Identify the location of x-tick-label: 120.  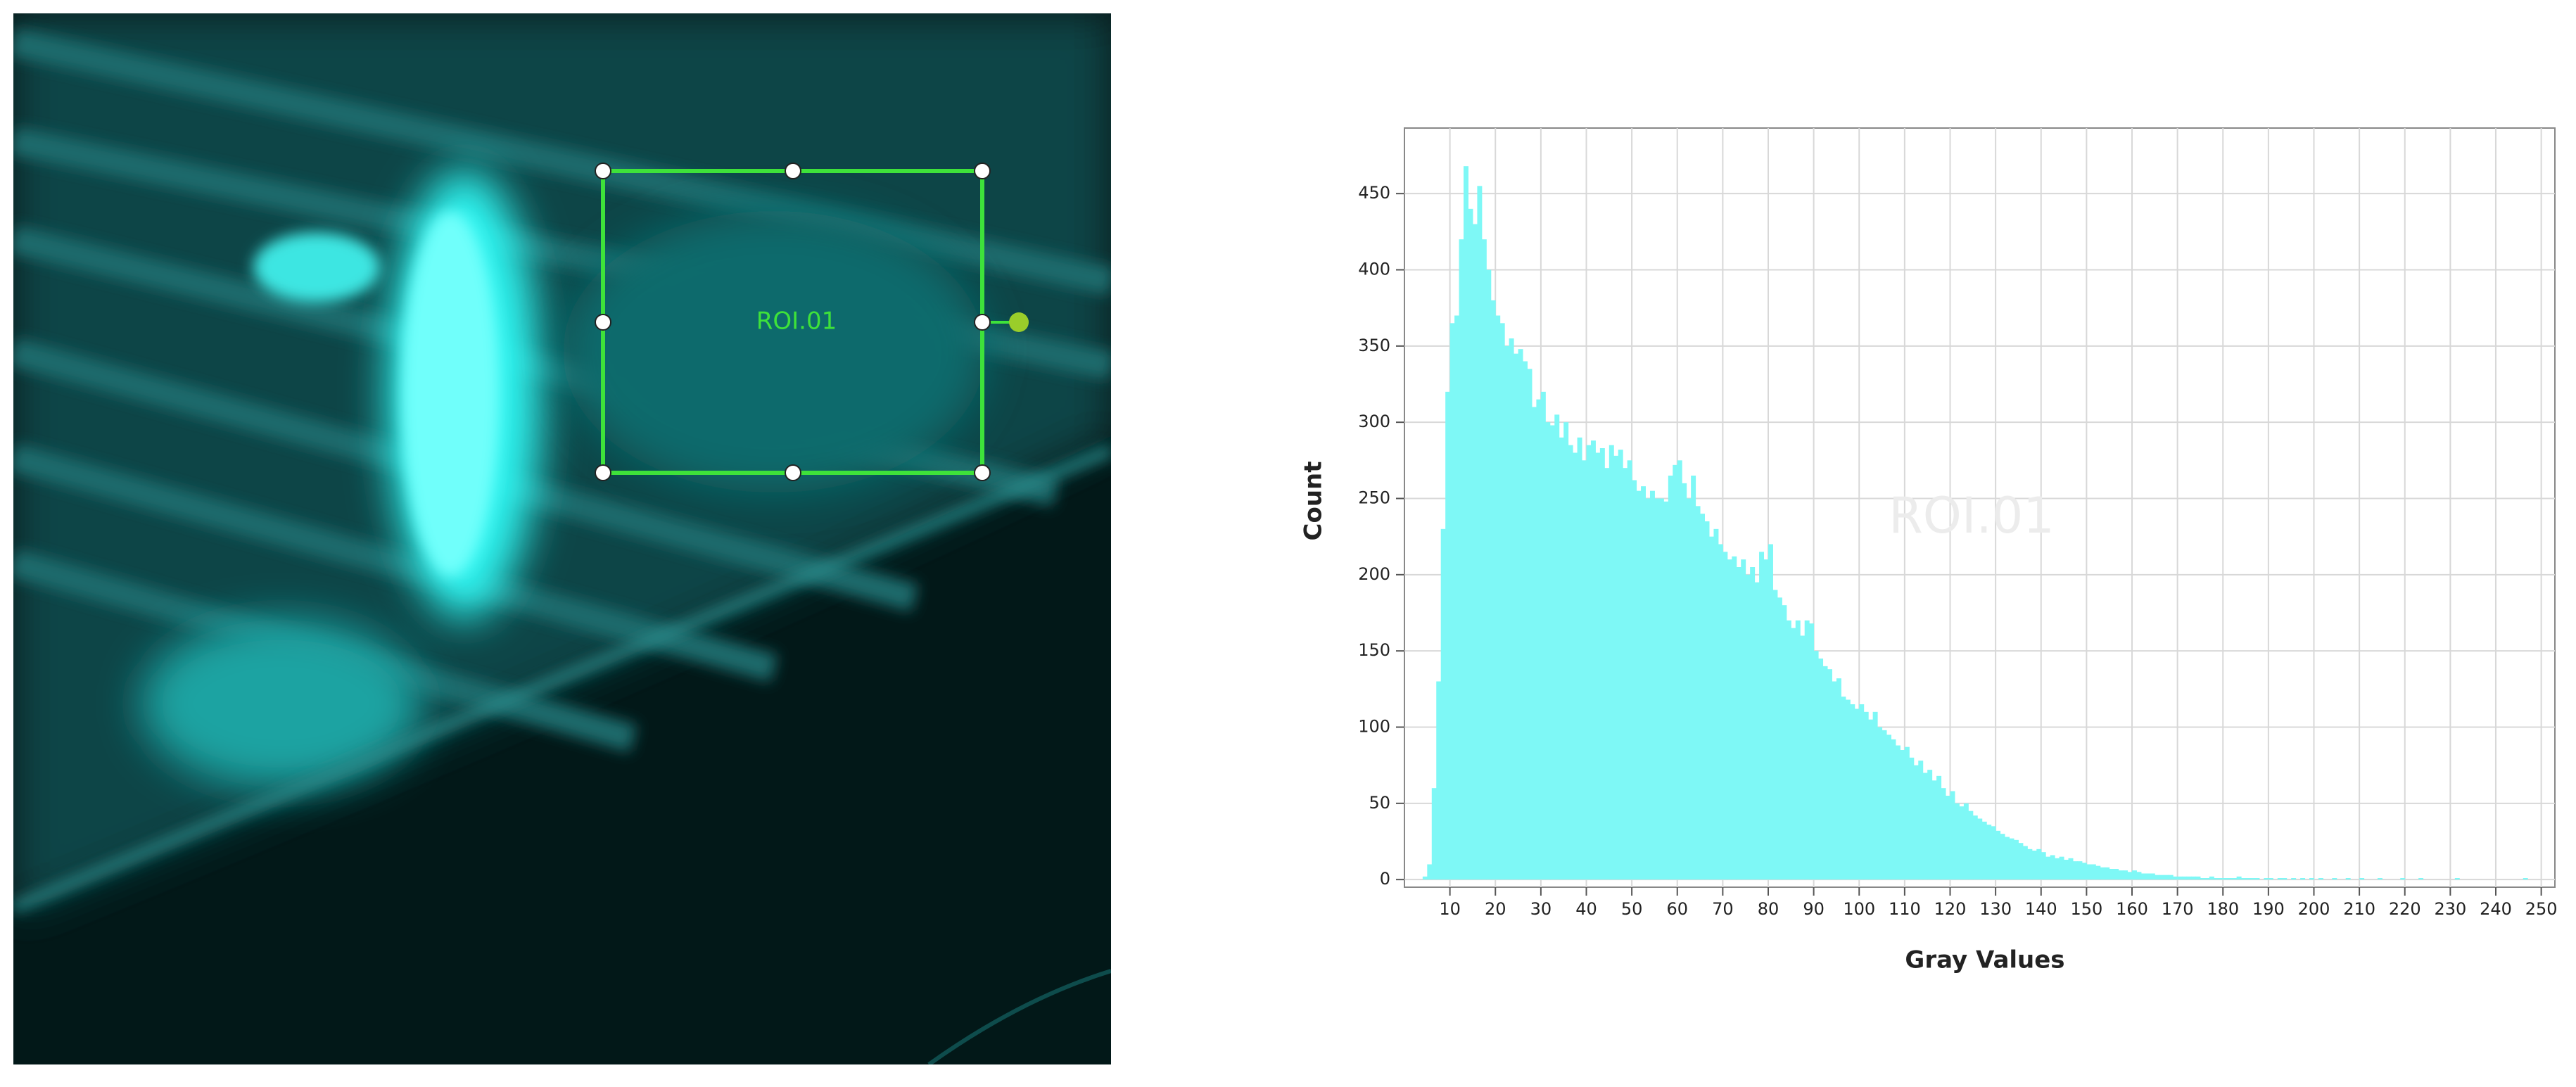
(1950, 909).